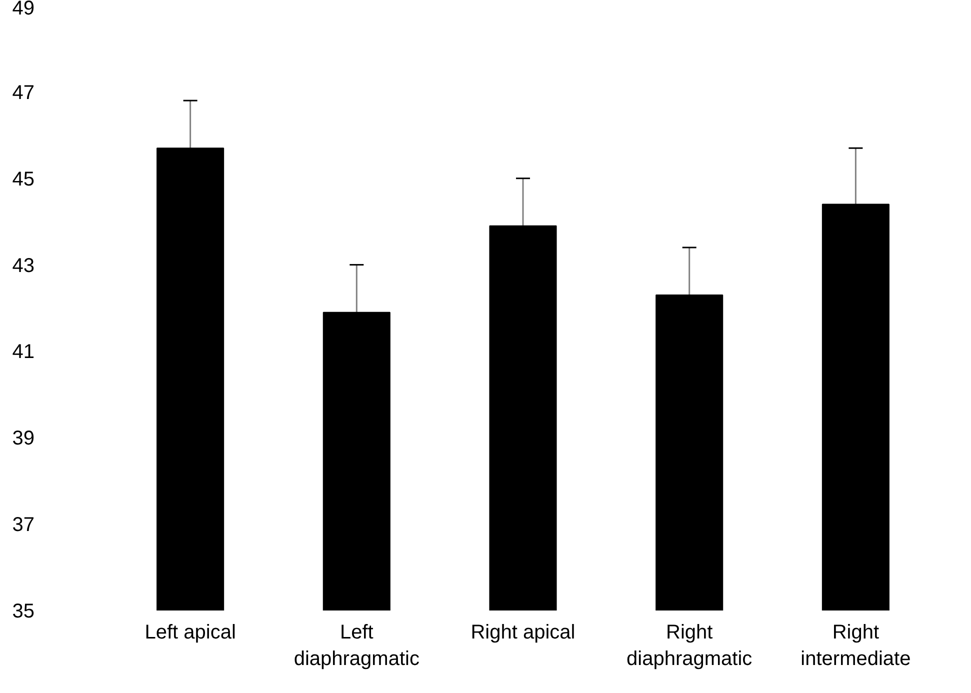 This screenshot has width=971, height=693. Describe the element at coordinates (23, 10) in the screenshot. I see `y-tick-label: 49` at that location.